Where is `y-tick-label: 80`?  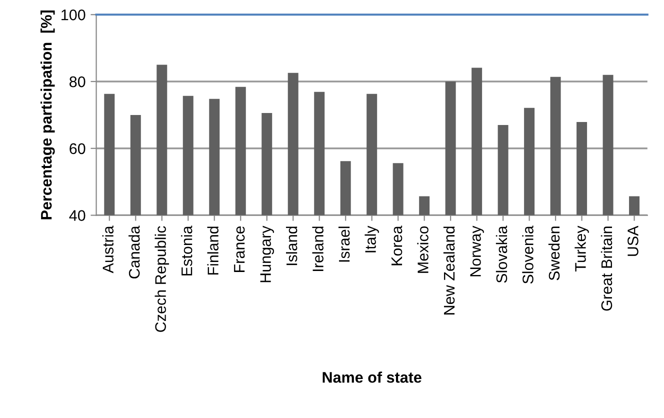 y-tick-label: 80 is located at coordinates (78, 82).